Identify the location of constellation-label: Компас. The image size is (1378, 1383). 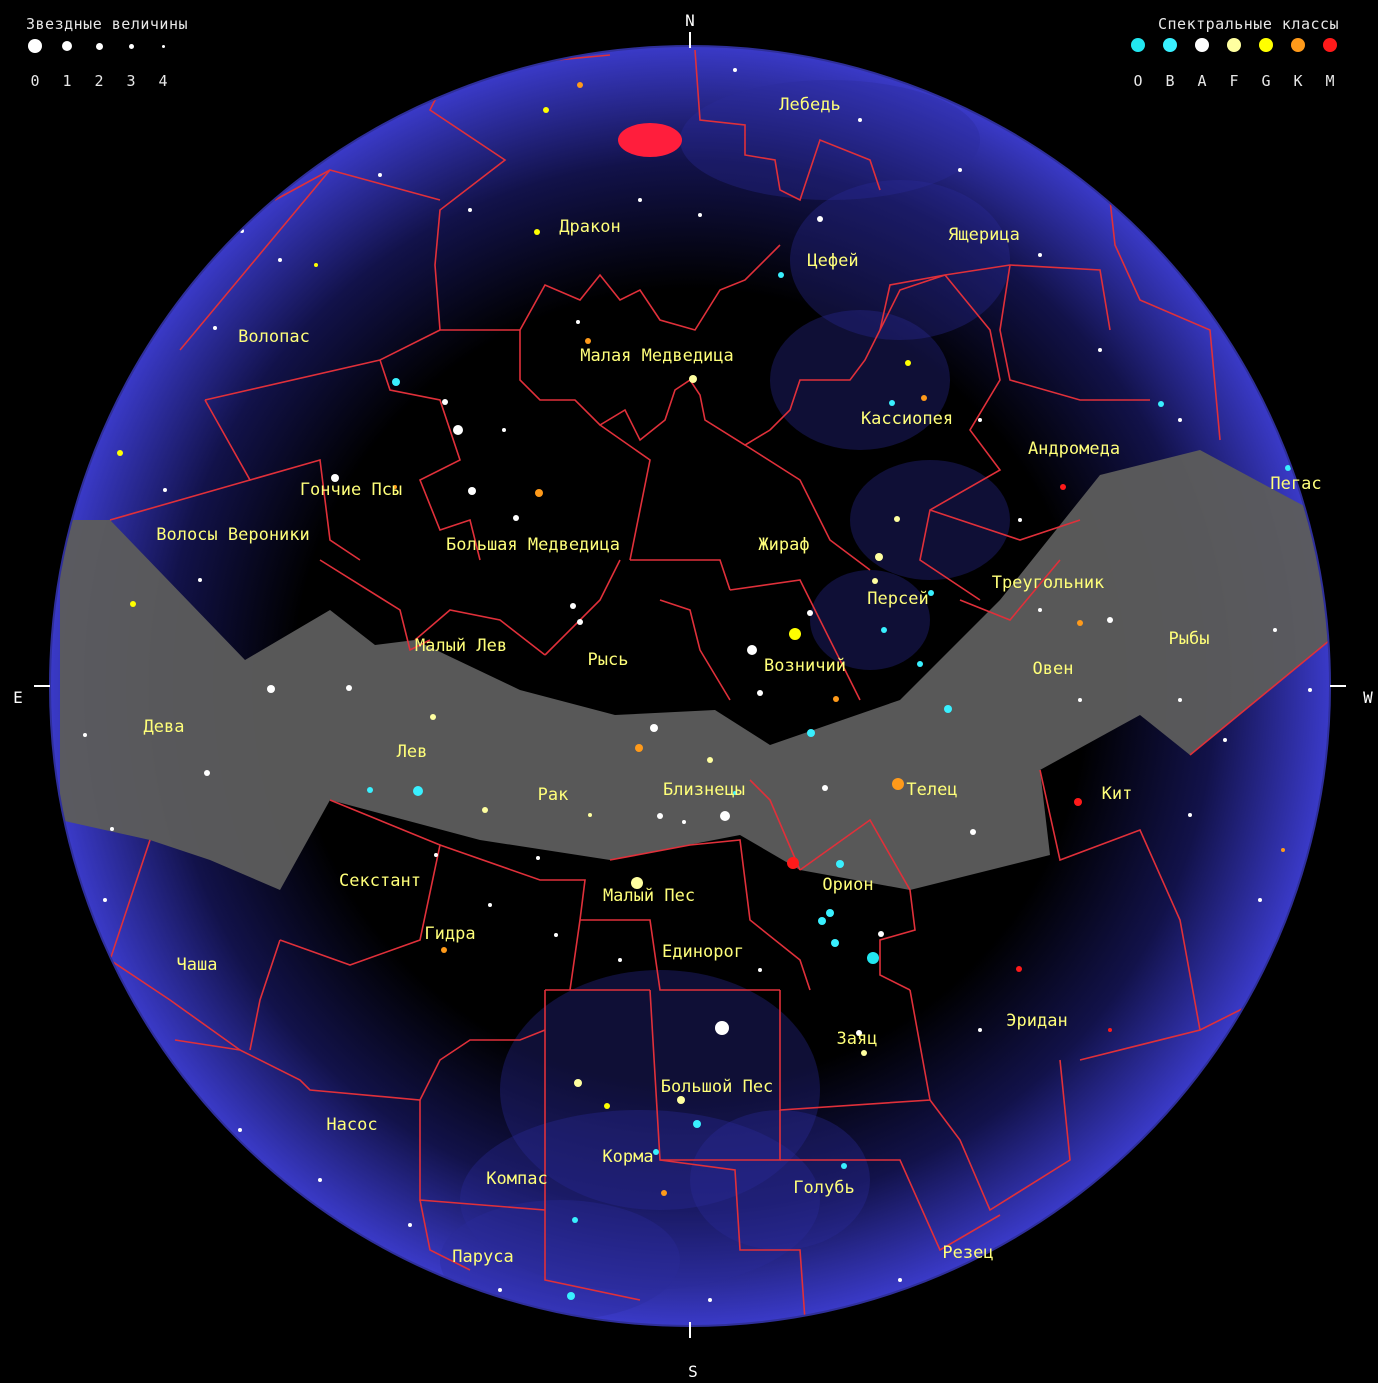
(516, 1179).